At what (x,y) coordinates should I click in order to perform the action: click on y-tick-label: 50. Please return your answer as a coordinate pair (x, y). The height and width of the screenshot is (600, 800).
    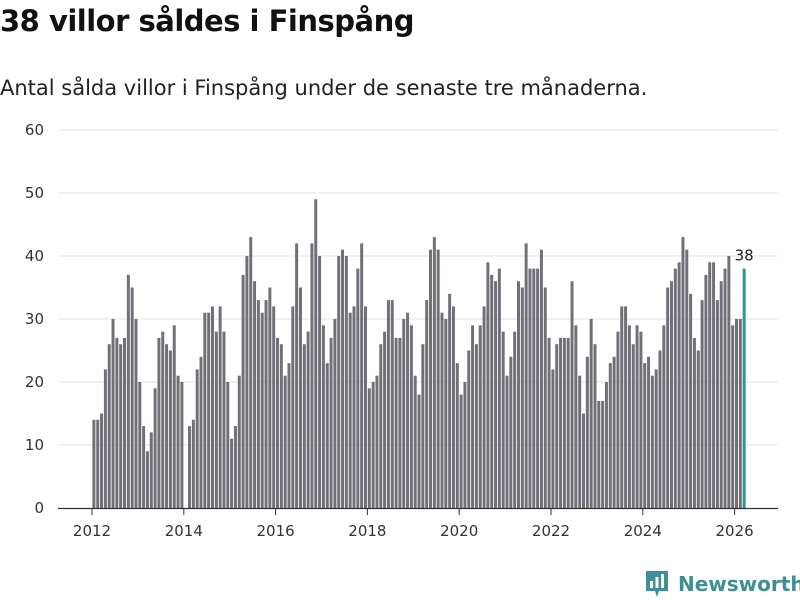
    Looking at the image, I should click on (34, 193).